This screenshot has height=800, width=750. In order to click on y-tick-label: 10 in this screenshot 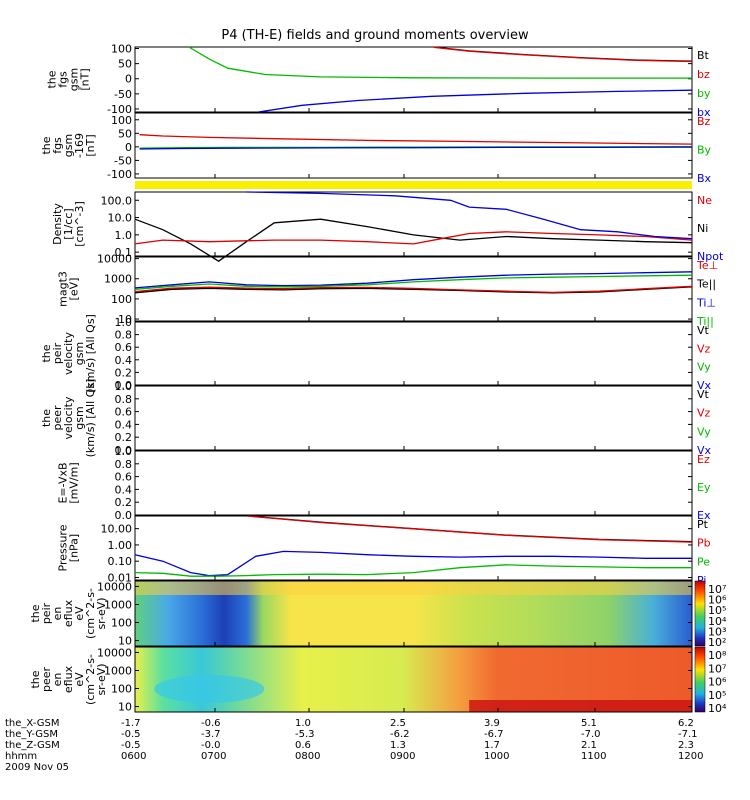, I will do `click(125, 707)`.